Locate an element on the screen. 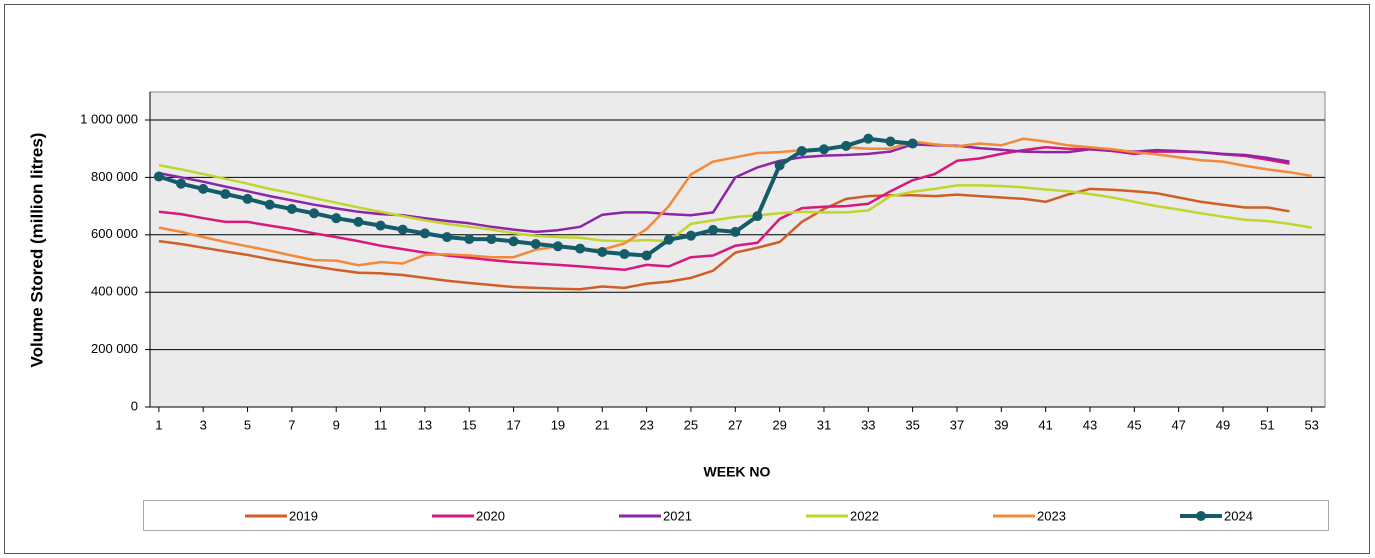  x-tick-label: 3 is located at coordinates (203, 424).